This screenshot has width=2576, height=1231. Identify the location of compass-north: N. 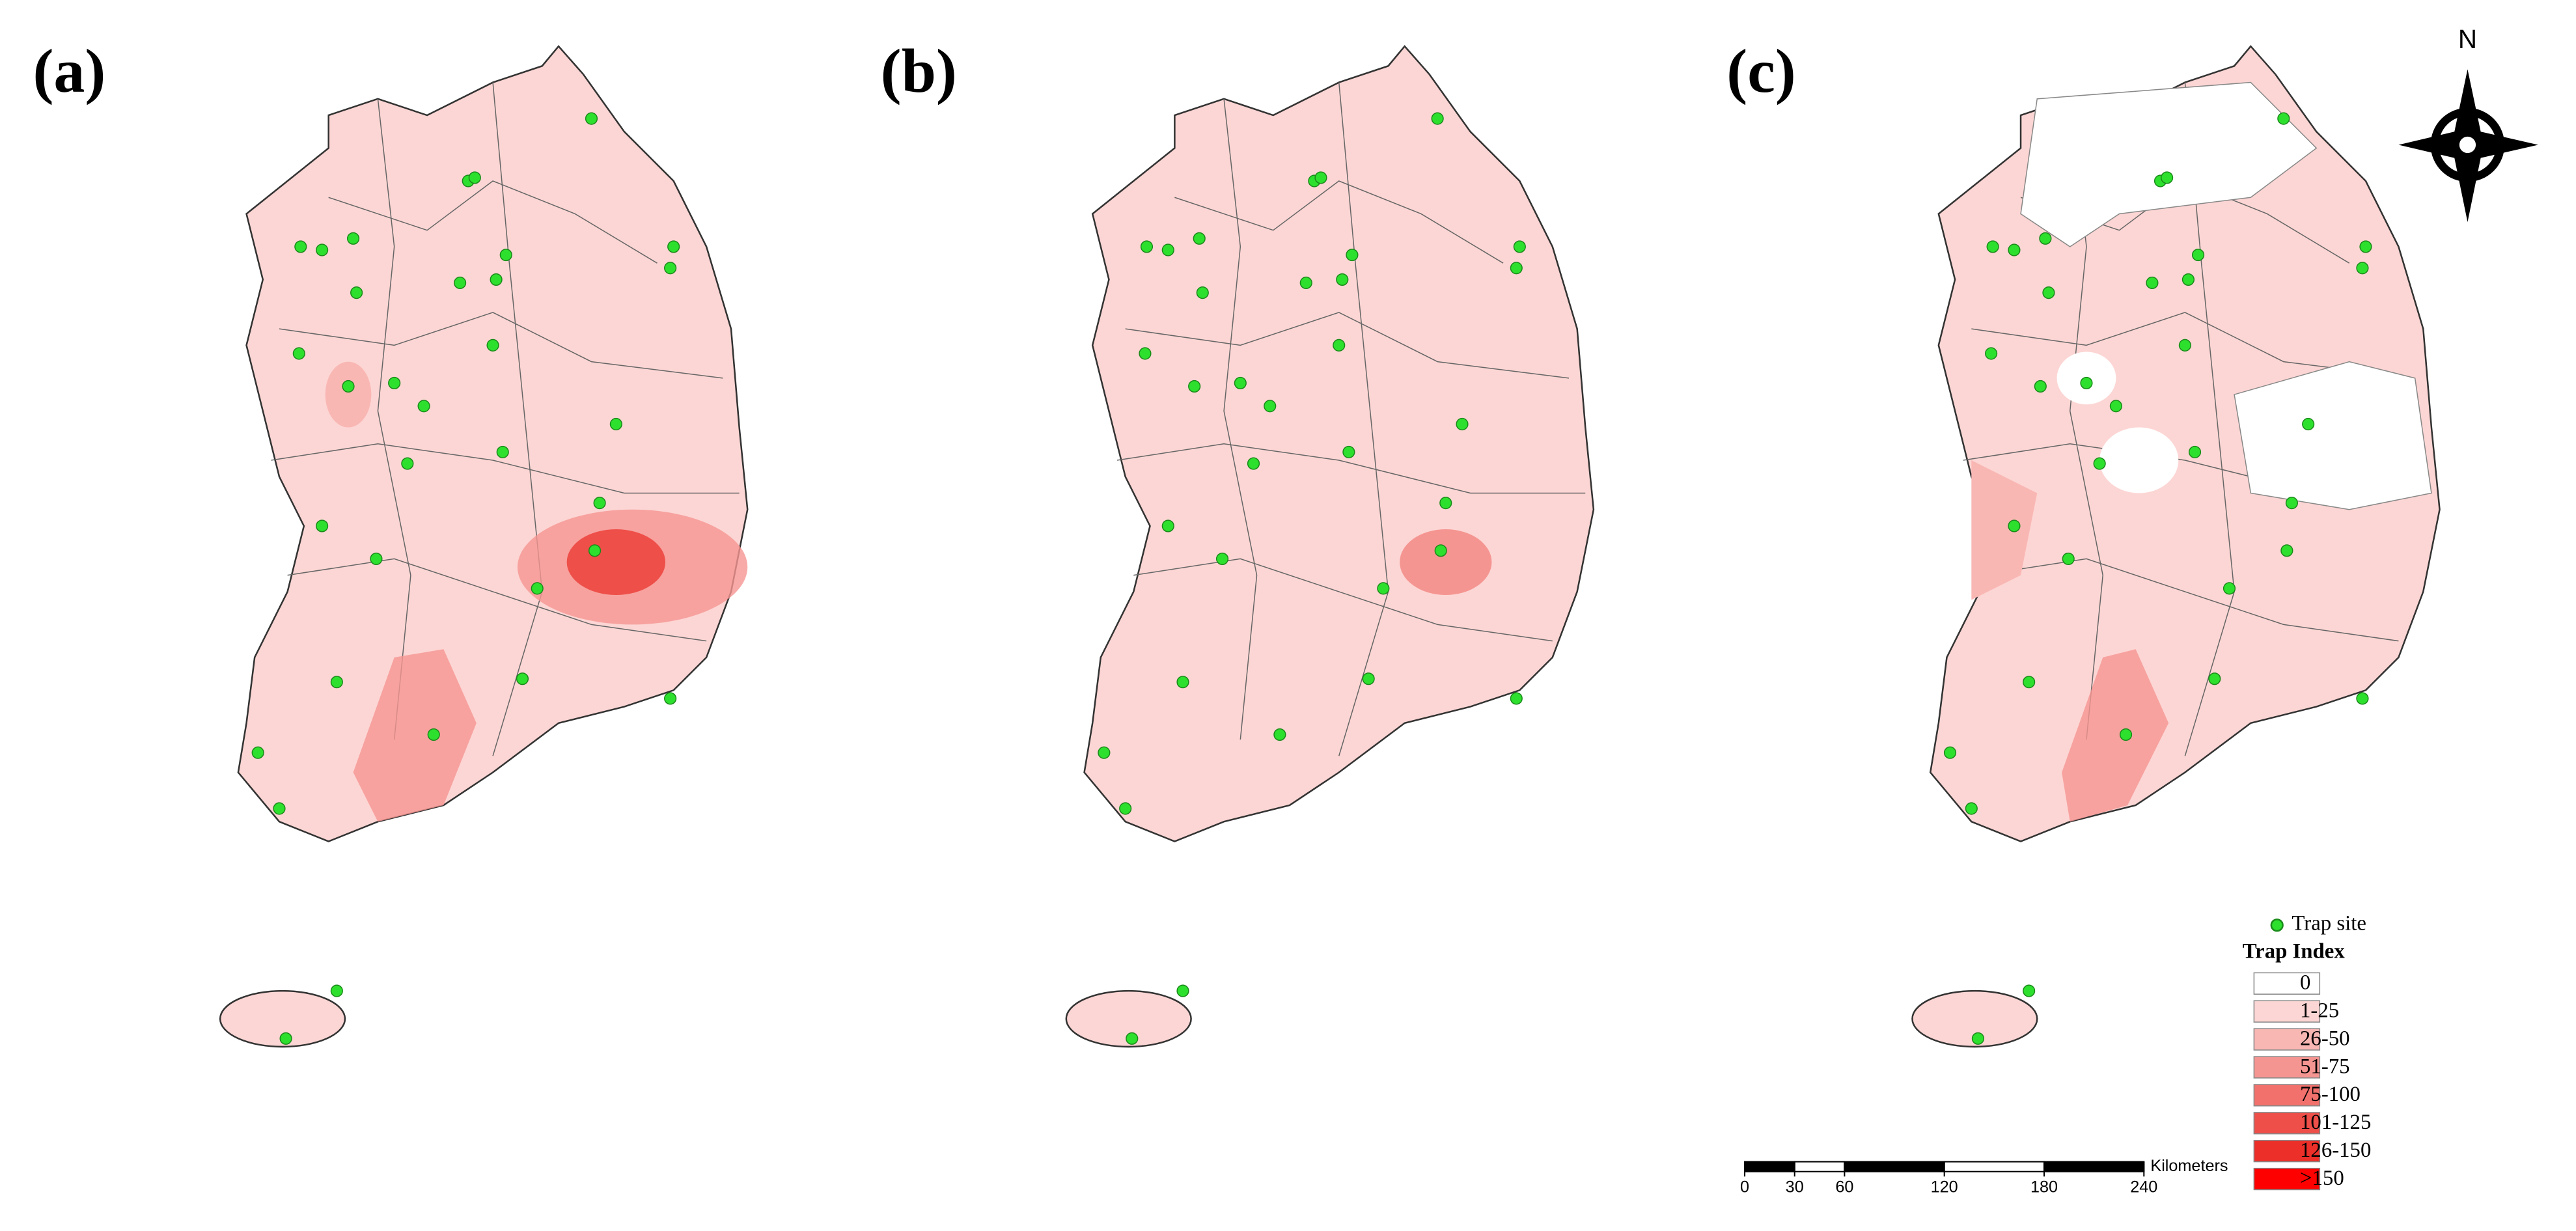
(2467, 39).